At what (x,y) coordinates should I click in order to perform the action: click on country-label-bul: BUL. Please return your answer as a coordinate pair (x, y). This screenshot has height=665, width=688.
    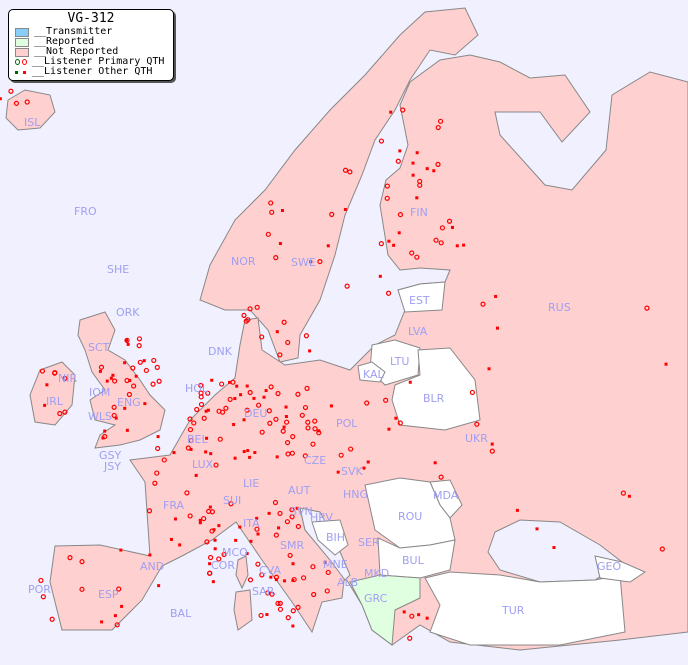
    Looking at the image, I should click on (413, 560).